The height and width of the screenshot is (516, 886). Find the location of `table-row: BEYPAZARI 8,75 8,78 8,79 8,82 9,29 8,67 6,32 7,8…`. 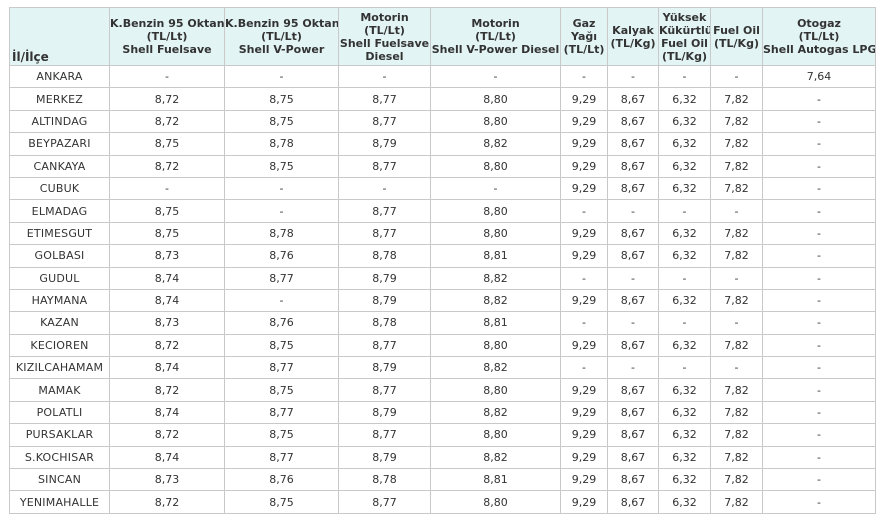

table-row: BEYPAZARI 8,75 8,78 8,79 8,82 9,29 8,67 6,32 7,8… is located at coordinates (442, 144).